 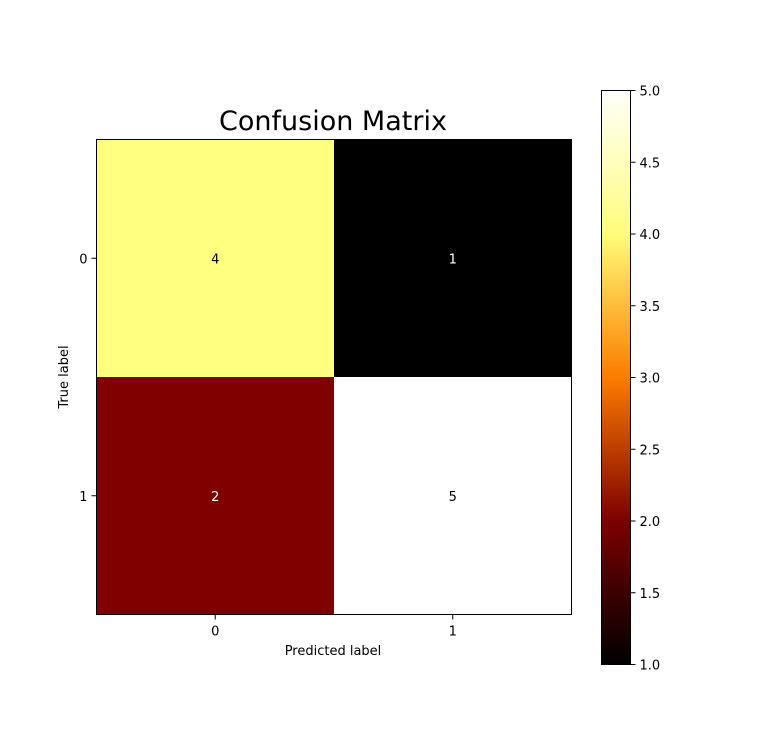 What do you see at coordinates (650, 92) in the screenshot?
I see `colorbar-tick-label: 5.0` at bounding box center [650, 92].